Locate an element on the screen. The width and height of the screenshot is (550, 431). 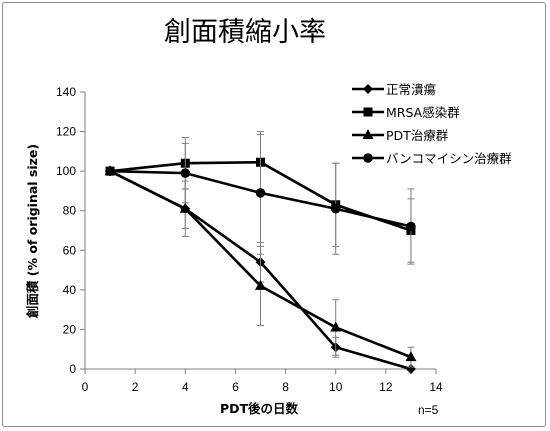
legend-label: PDT治療群 is located at coordinates (417, 135).